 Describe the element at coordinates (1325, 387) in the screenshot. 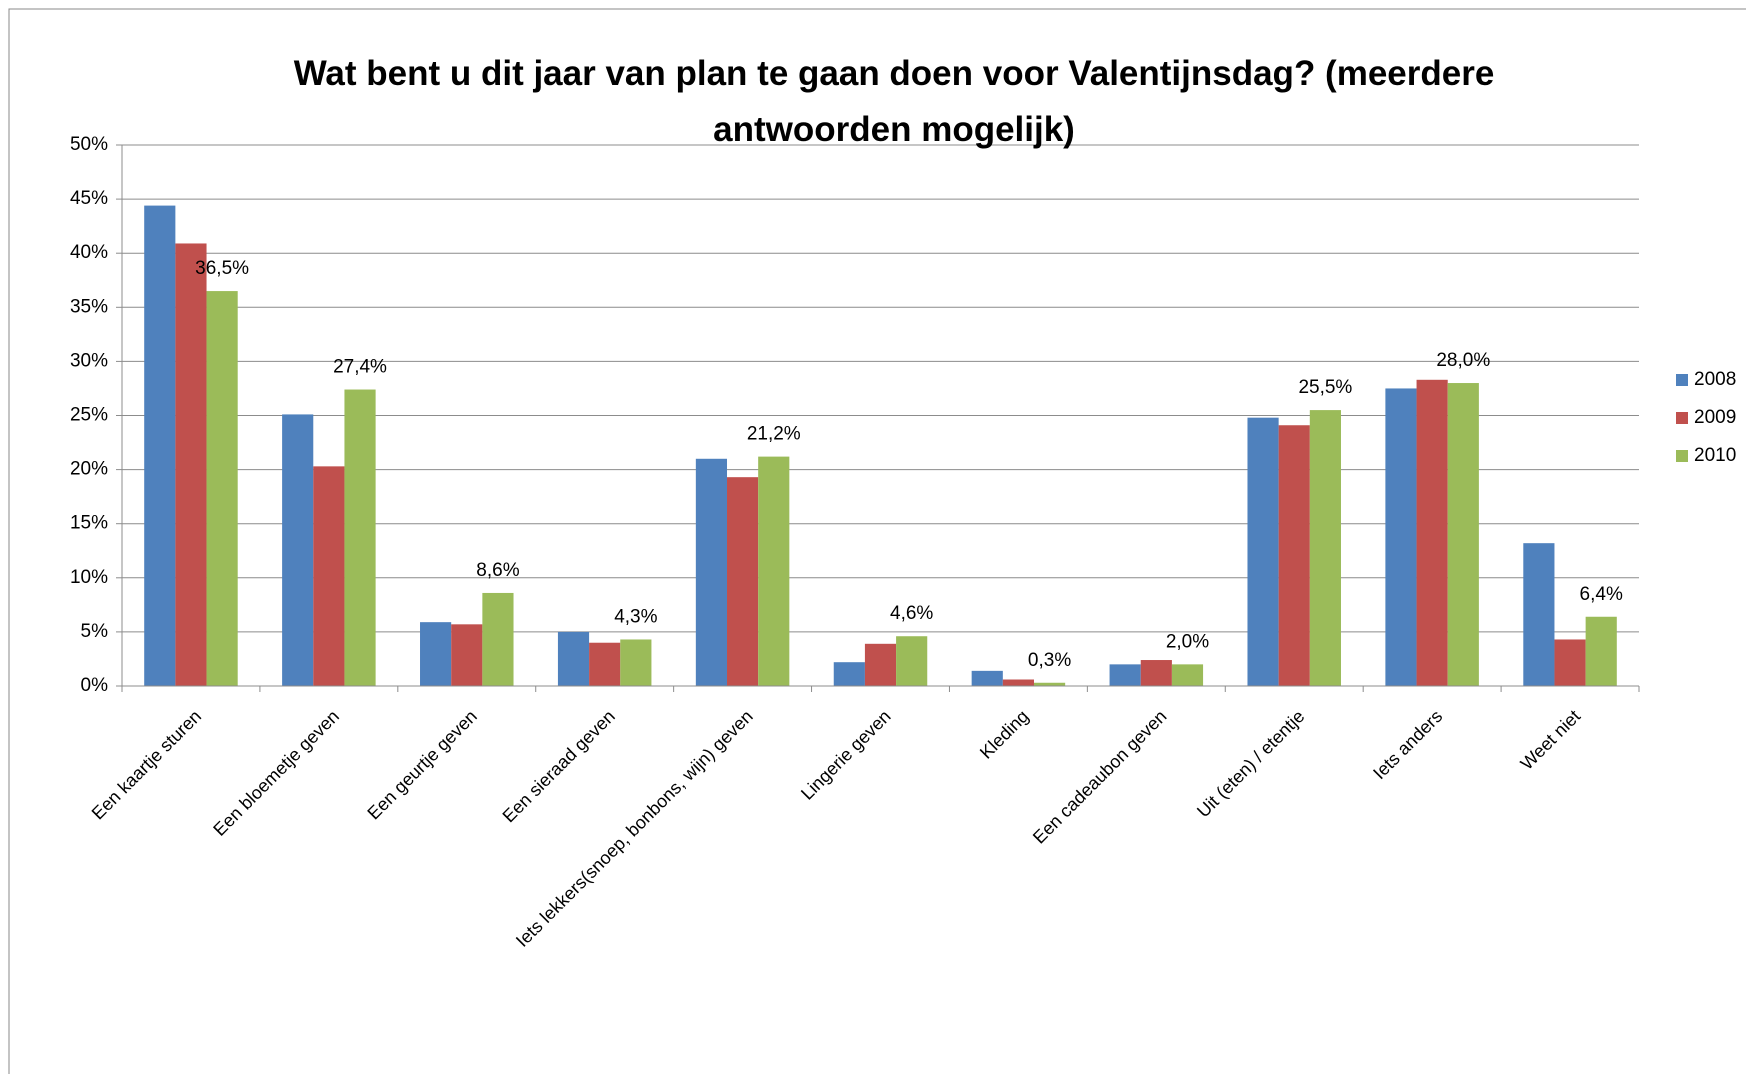

I see `data-label: 25,5%` at that location.